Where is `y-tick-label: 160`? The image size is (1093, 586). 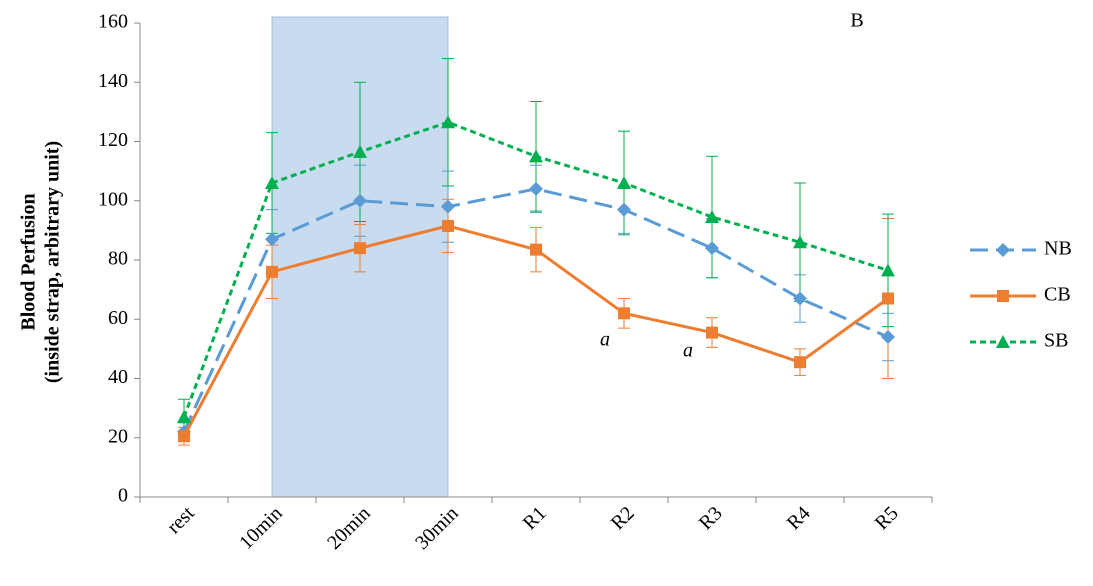 y-tick-label: 160 is located at coordinates (113, 22).